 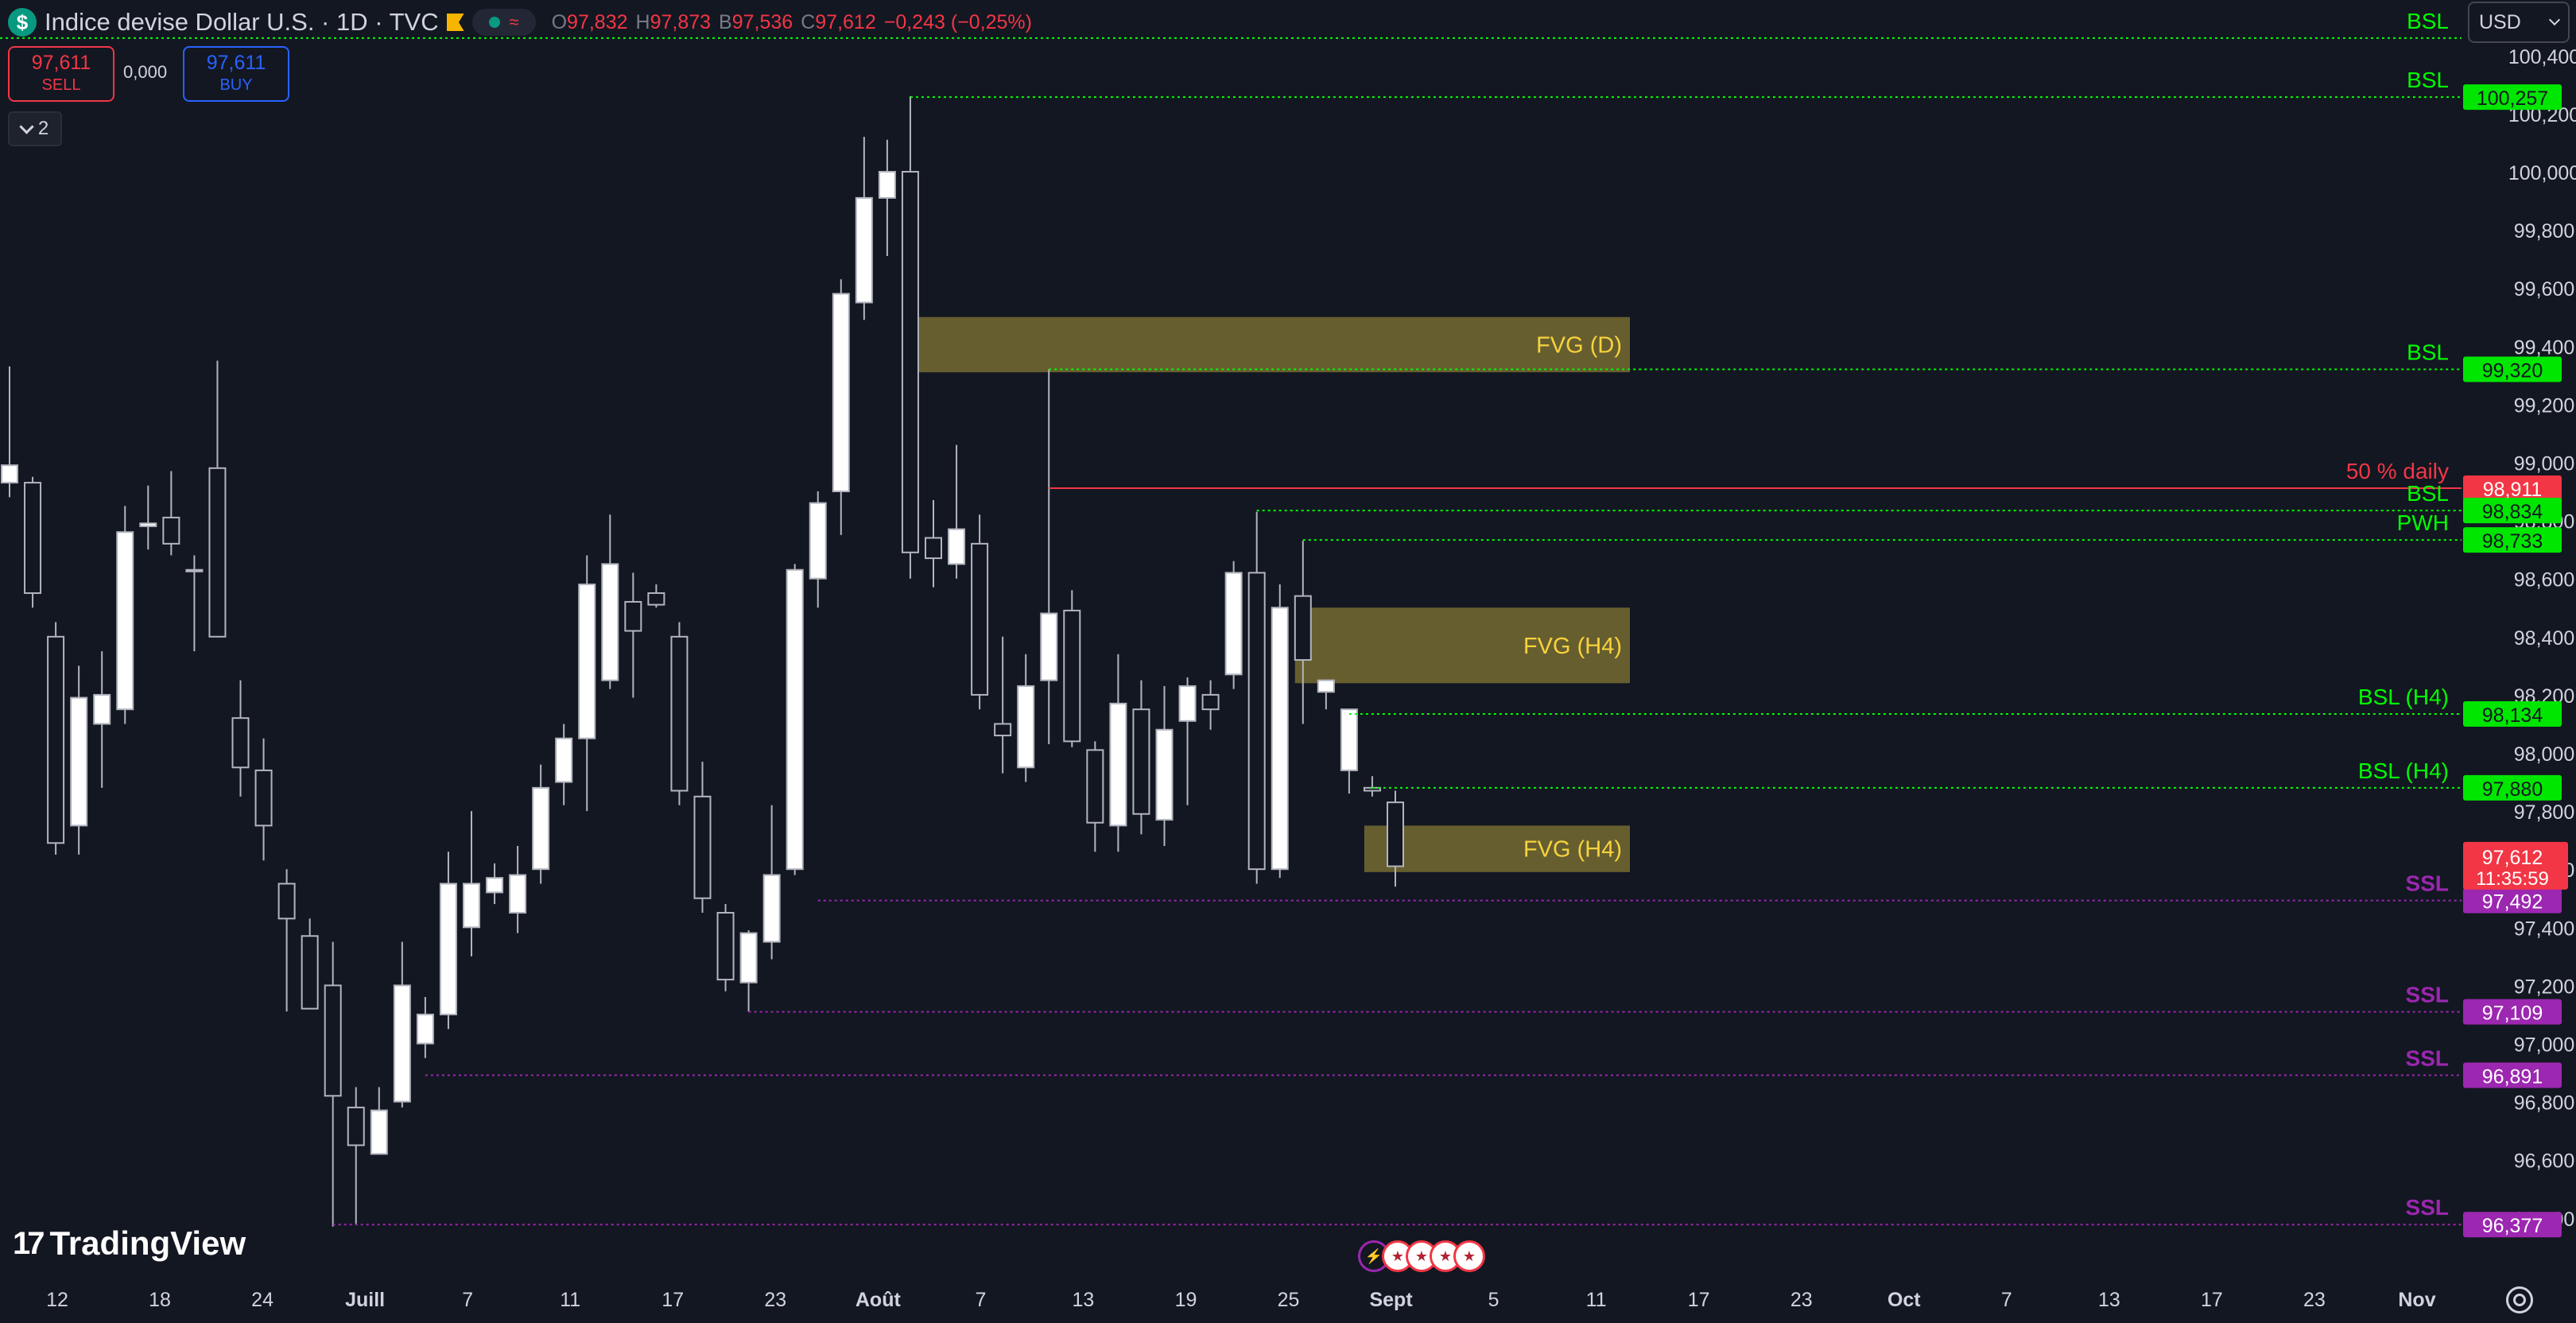 I want to click on price-tag-label: 98,134, so click(x=2512, y=715).